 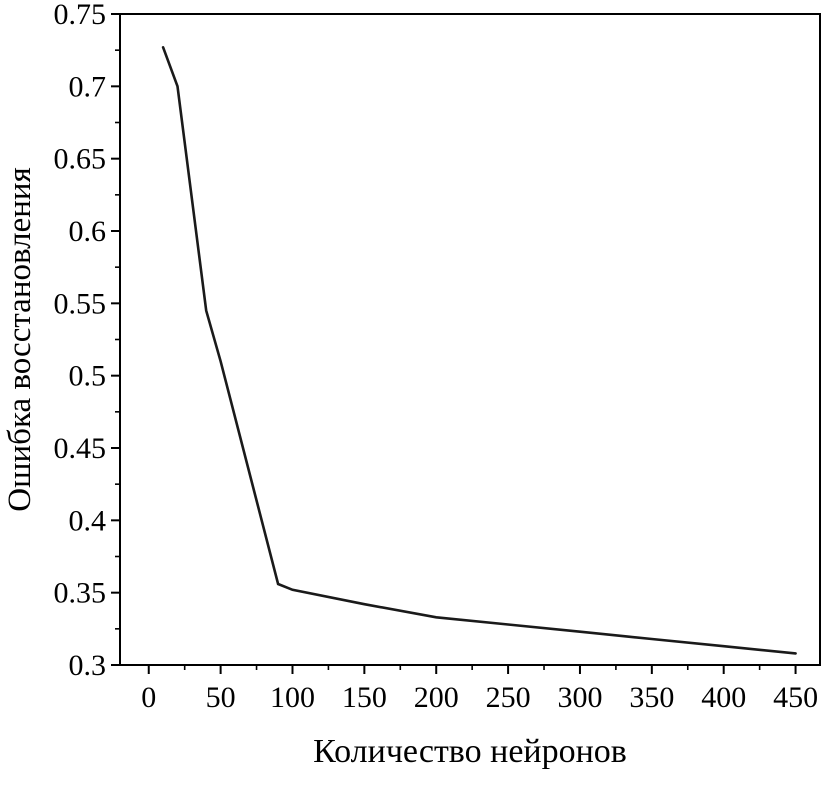 What do you see at coordinates (80, 303) in the screenshot?
I see `y-tick-label: 0.55` at bounding box center [80, 303].